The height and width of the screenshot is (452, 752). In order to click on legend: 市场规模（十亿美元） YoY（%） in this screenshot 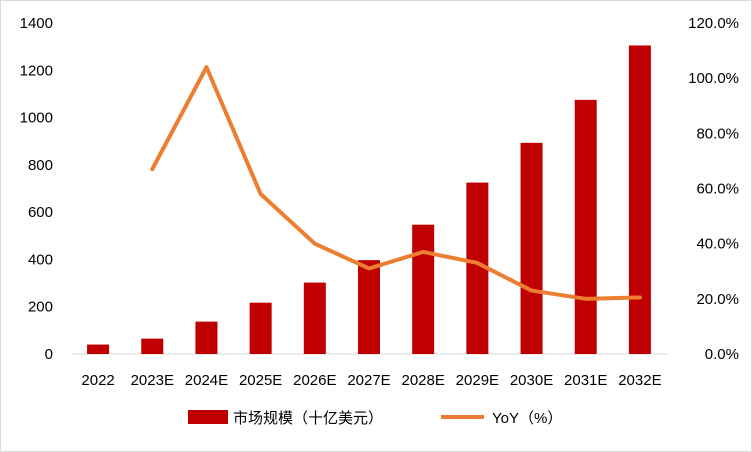, I will do `click(375, 418)`.